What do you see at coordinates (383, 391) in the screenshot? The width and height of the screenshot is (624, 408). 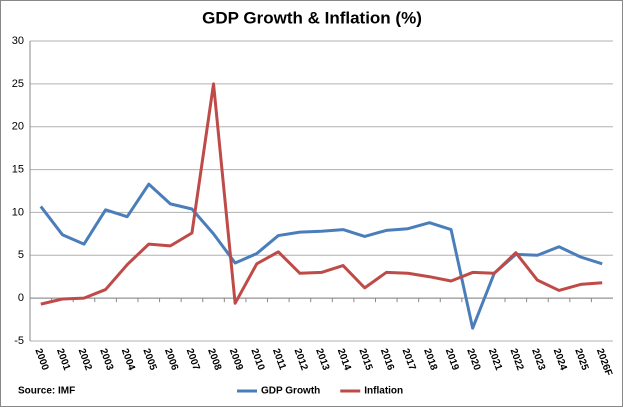 I see `legend-label: Inflation` at bounding box center [383, 391].